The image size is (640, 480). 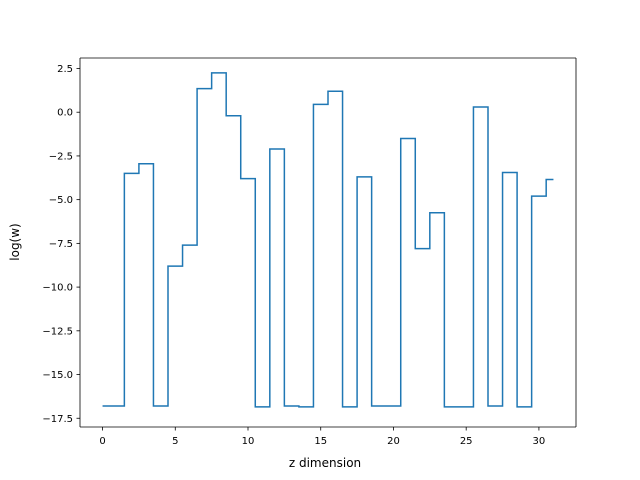 I want to click on y-tick-label: −17.5, so click(x=57, y=419).